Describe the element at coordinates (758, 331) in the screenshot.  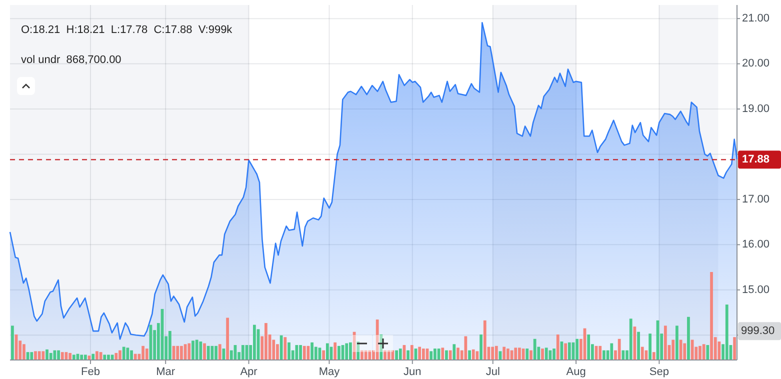
I see `text: 999.30` at that location.